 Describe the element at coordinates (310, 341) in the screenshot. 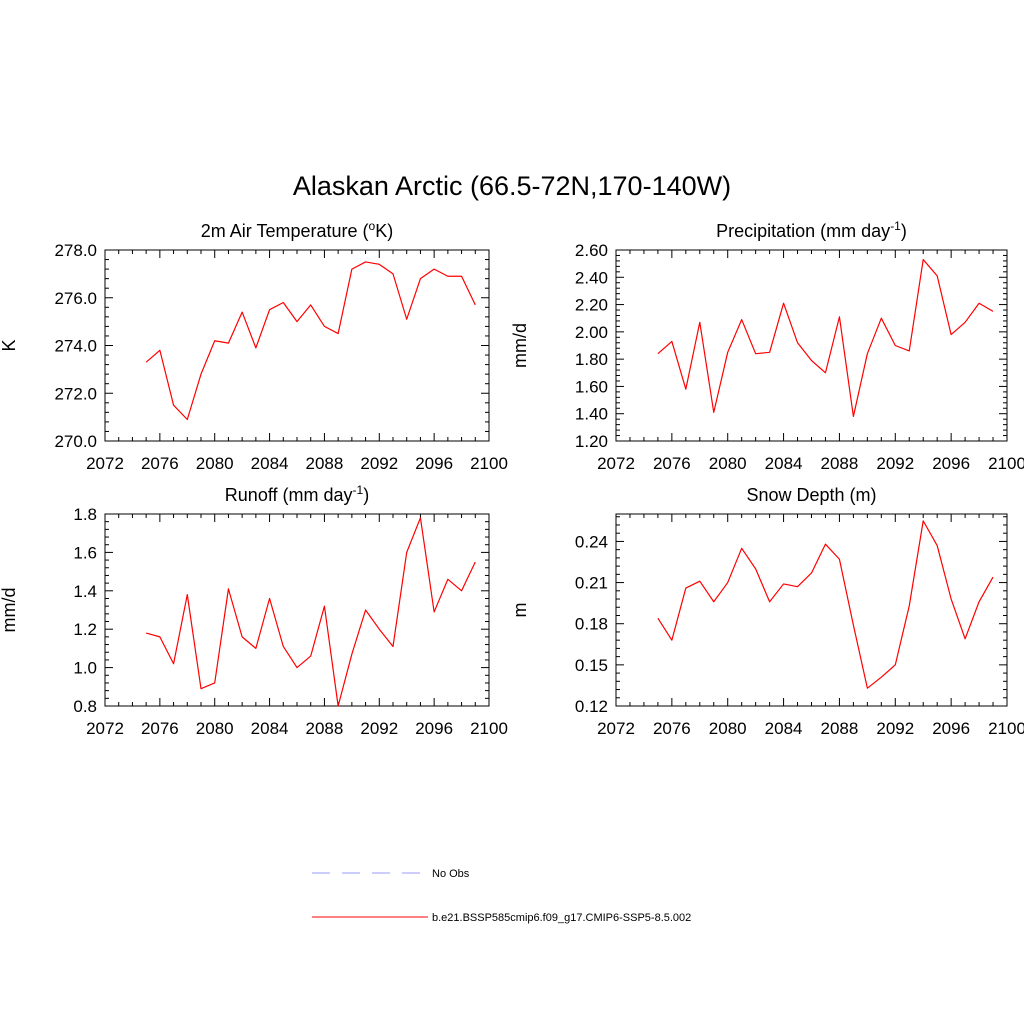

I see `air-temperature-series-line` at that location.